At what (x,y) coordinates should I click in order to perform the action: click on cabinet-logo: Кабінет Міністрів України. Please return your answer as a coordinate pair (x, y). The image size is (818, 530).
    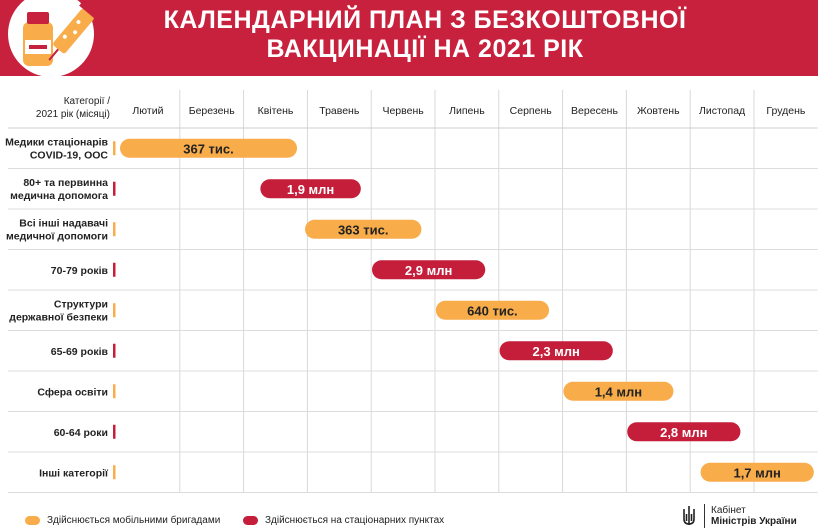
    Looking at the image, I should click on (739, 515).